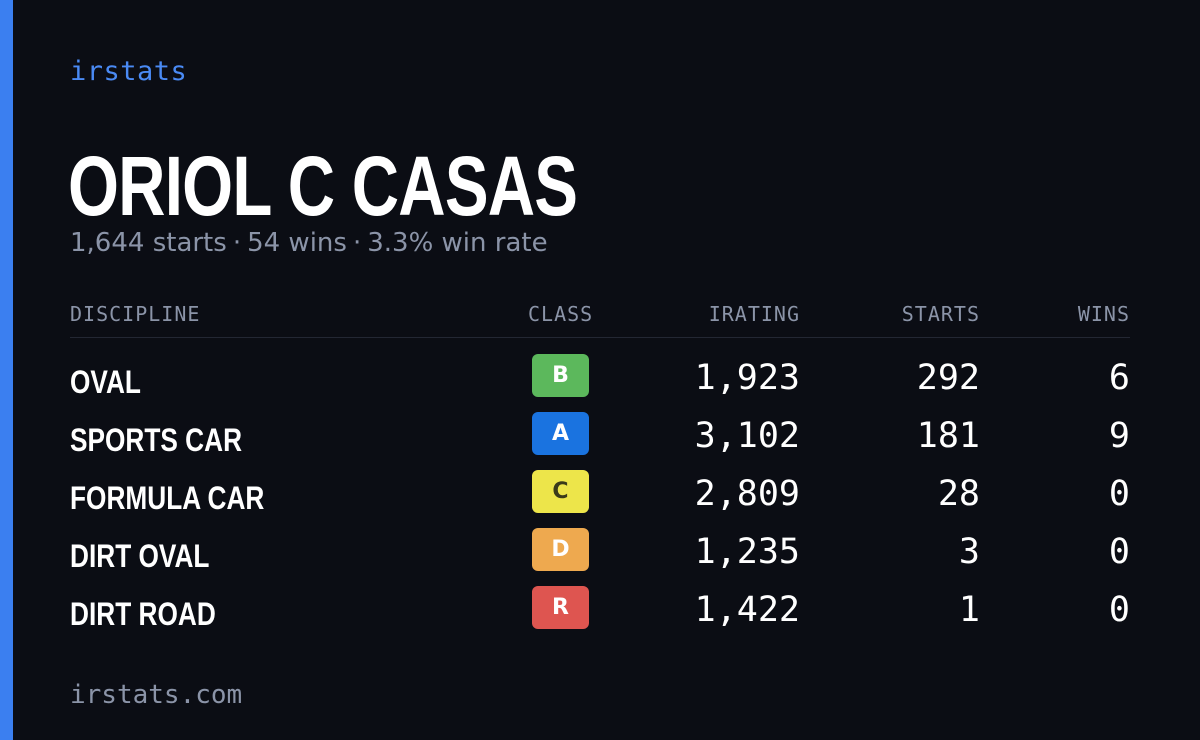 Image resolution: width=1200 pixels, height=740 pixels. Describe the element at coordinates (600, 601) in the screenshot. I see `table-row: DIRT ROAD R 1,422 1 0` at that location.